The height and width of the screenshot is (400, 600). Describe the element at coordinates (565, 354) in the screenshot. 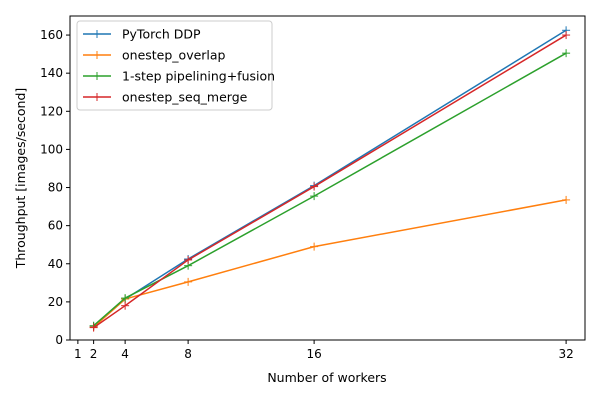

I see `x-tick-label: 32` at that location.